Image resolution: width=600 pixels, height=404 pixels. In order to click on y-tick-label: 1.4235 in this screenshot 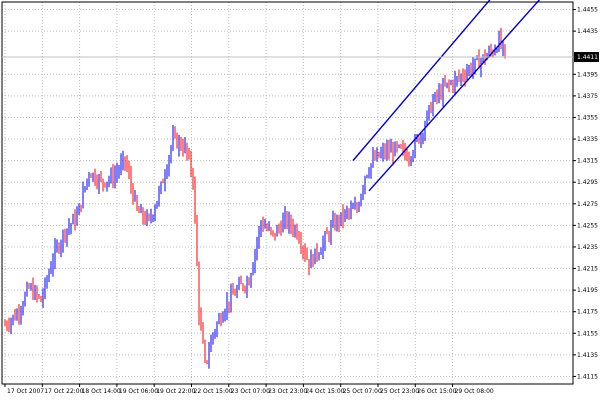, I will do `click(587, 247)`.